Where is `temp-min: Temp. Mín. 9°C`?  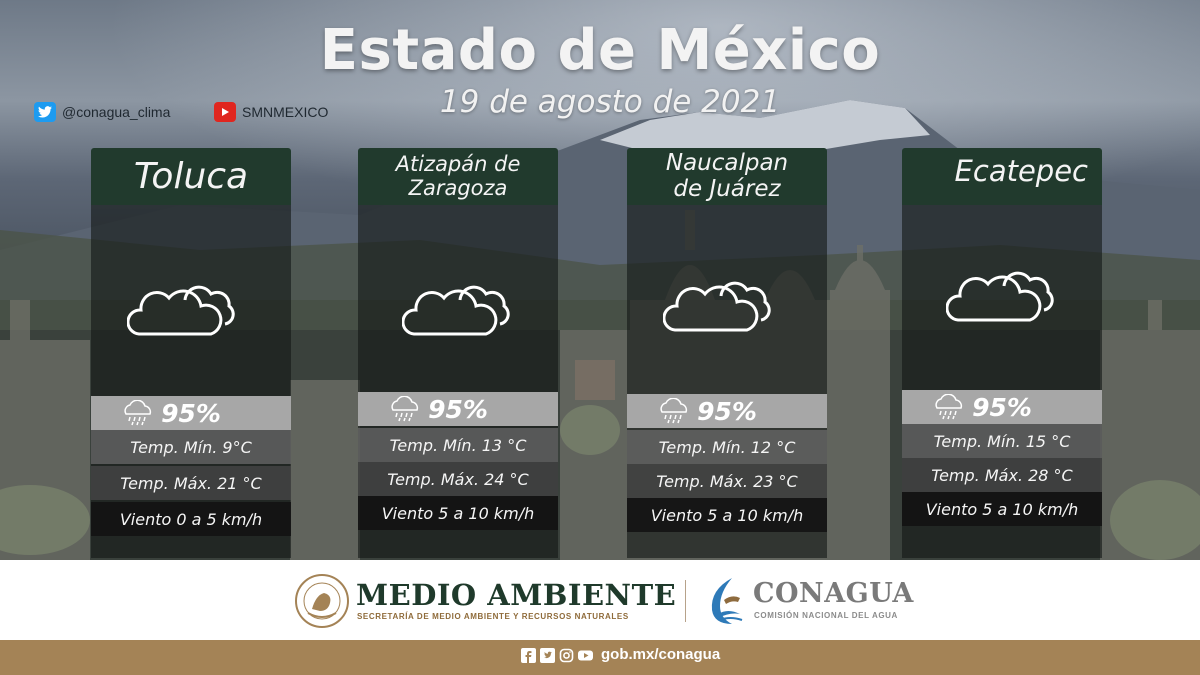 temp-min: Temp. Mín. 9°C is located at coordinates (191, 447).